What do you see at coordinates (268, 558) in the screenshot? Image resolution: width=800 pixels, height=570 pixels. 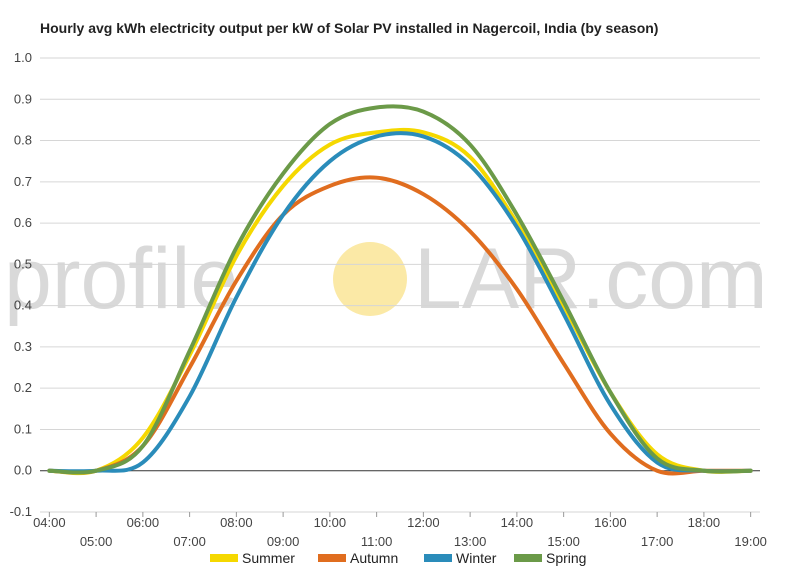 I see `legend-label-summer: Summer` at bounding box center [268, 558].